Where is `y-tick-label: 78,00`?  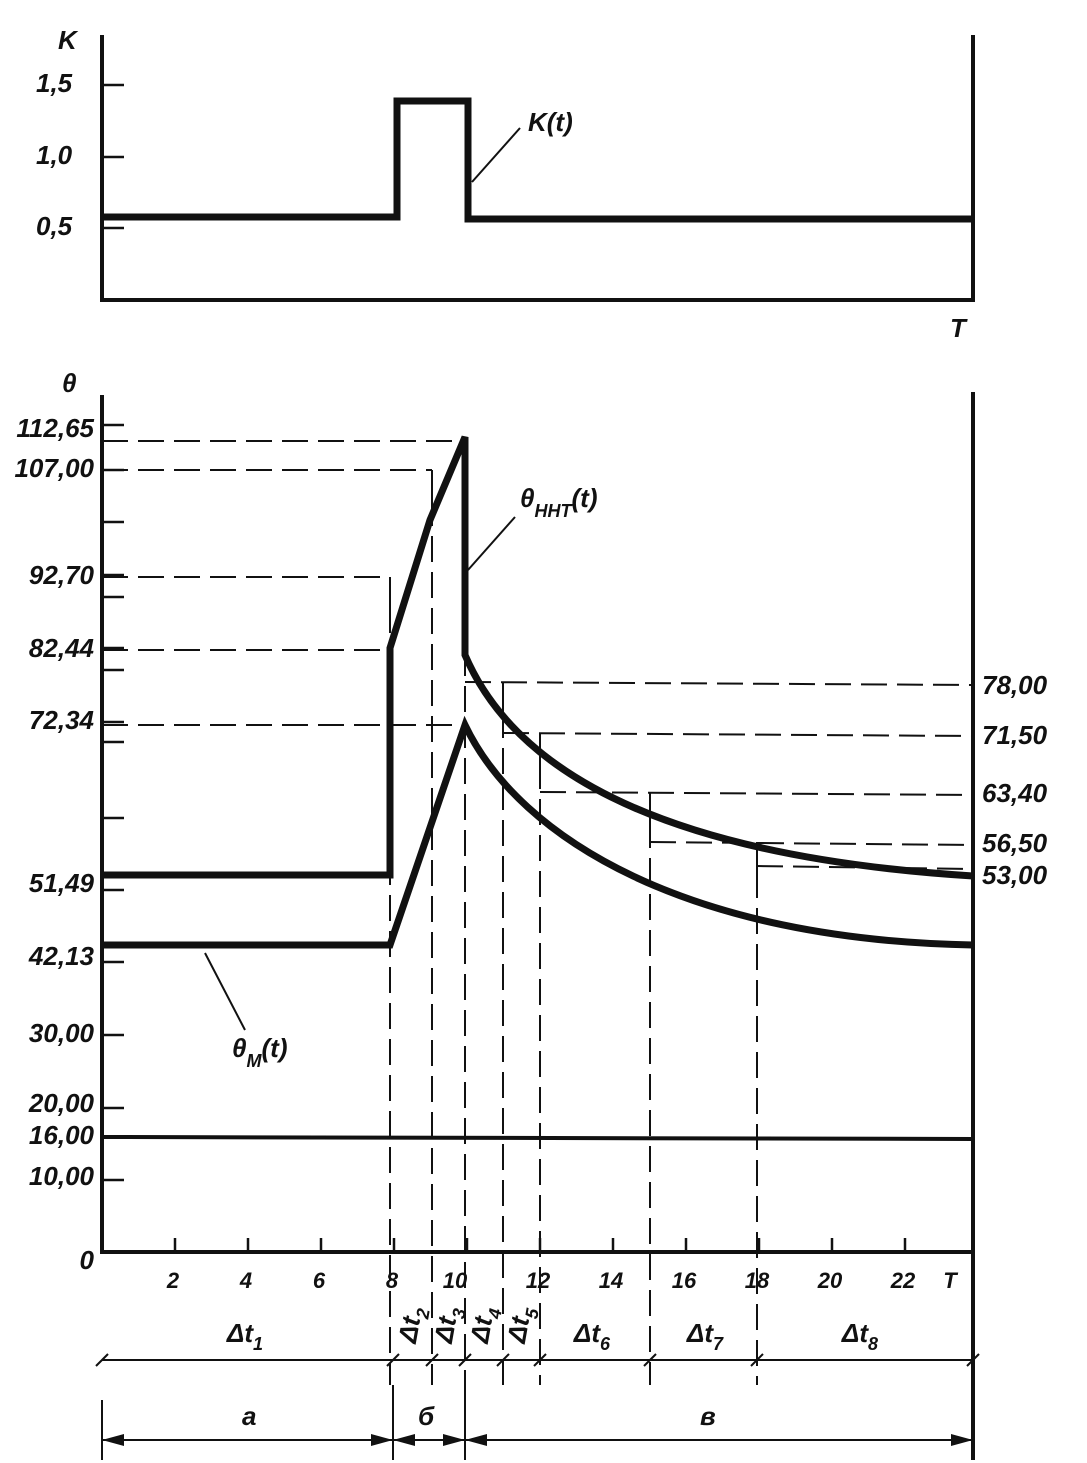
y-tick-label: 78,00 is located at coordinates (1015, 685).